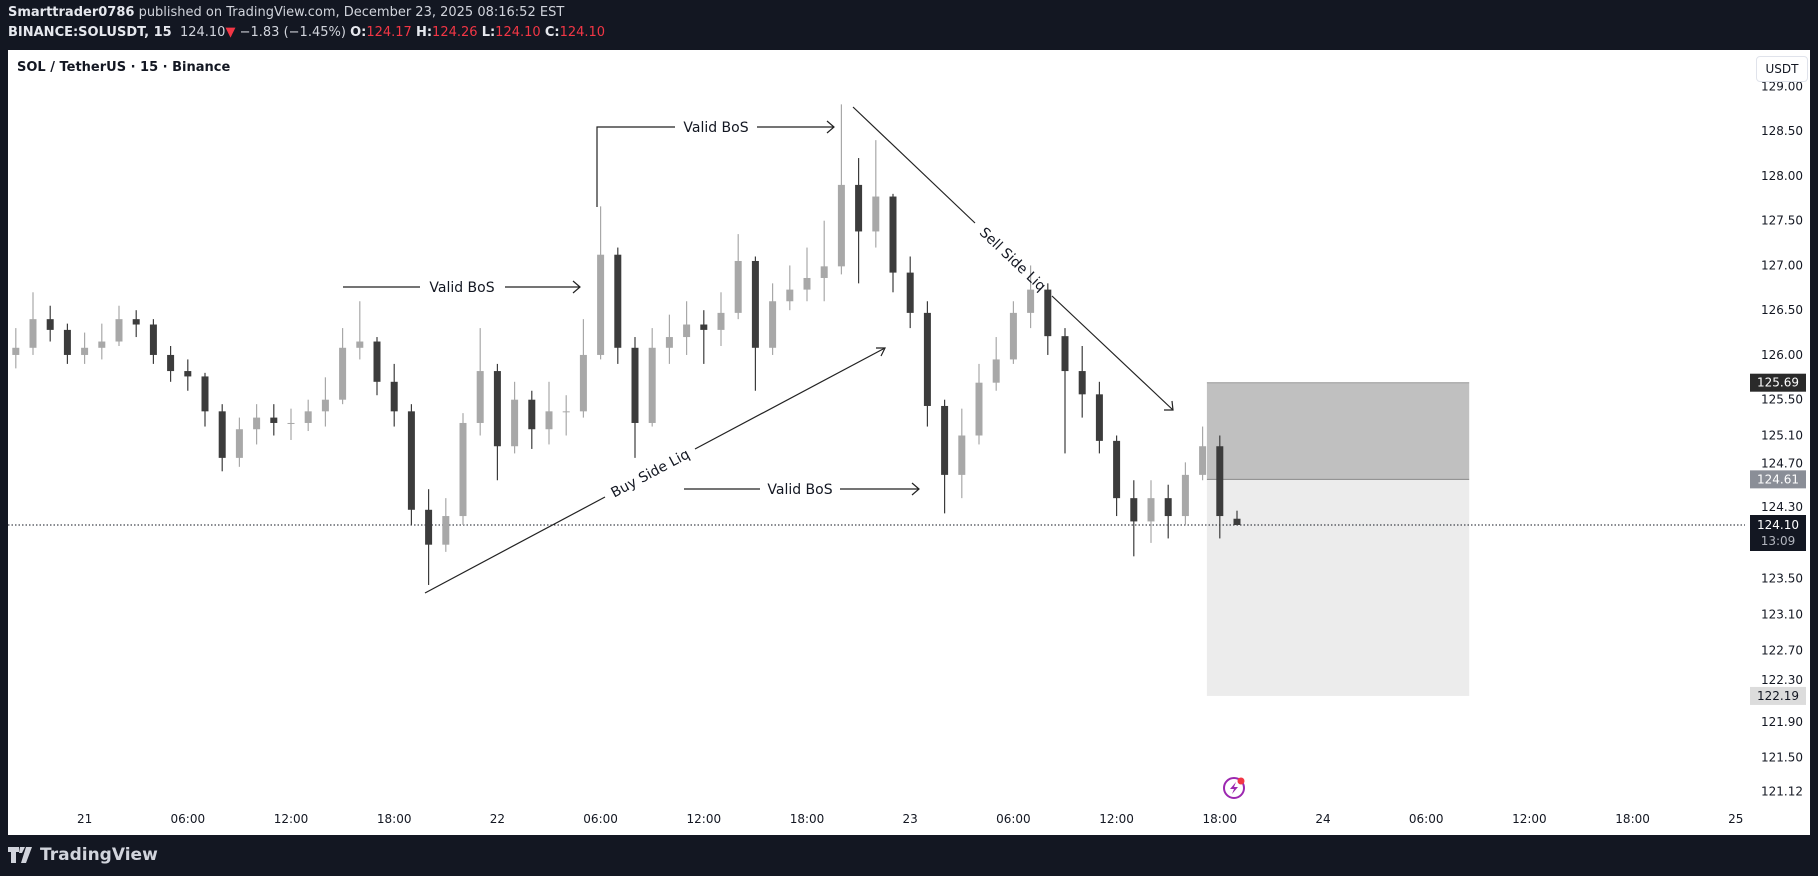 This screenshot has width=1818, height=876. I want to click on target-zone, so click(1338, 587).